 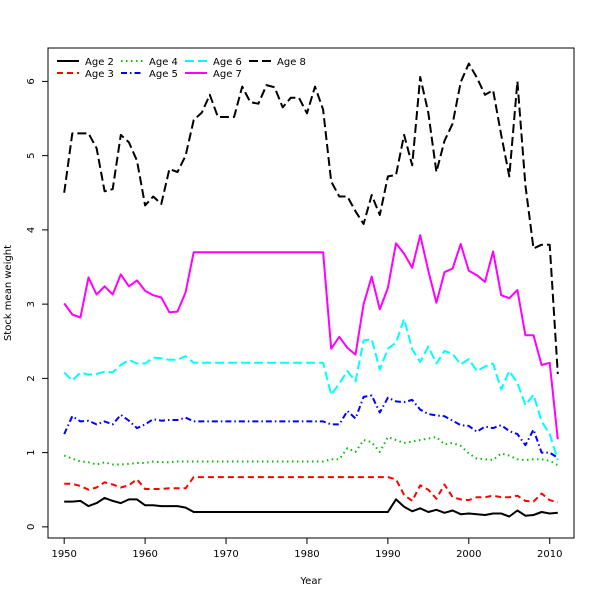 What do you see at coordinates (31, 81) in the screenshot?
I see `y-tick-label: 6` at bounding box center [31, 81].